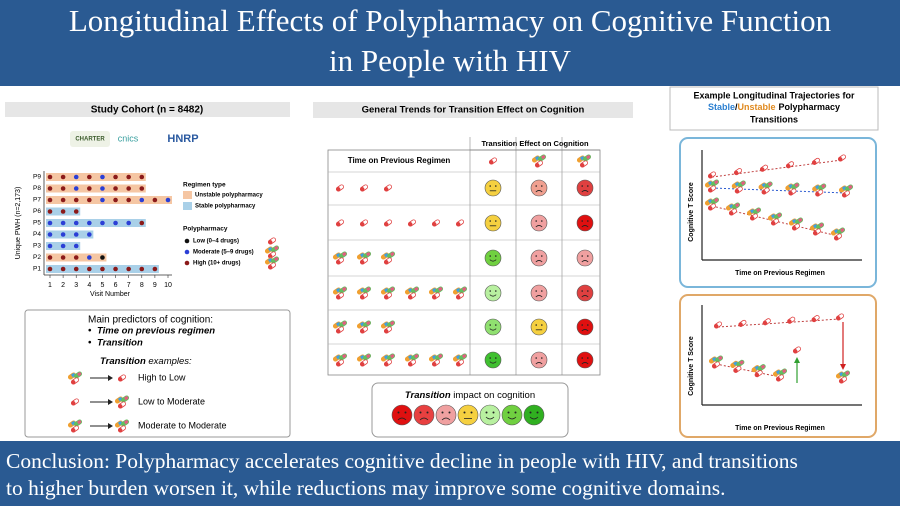  I want to click on participant-label: P5, so click(37, 223).